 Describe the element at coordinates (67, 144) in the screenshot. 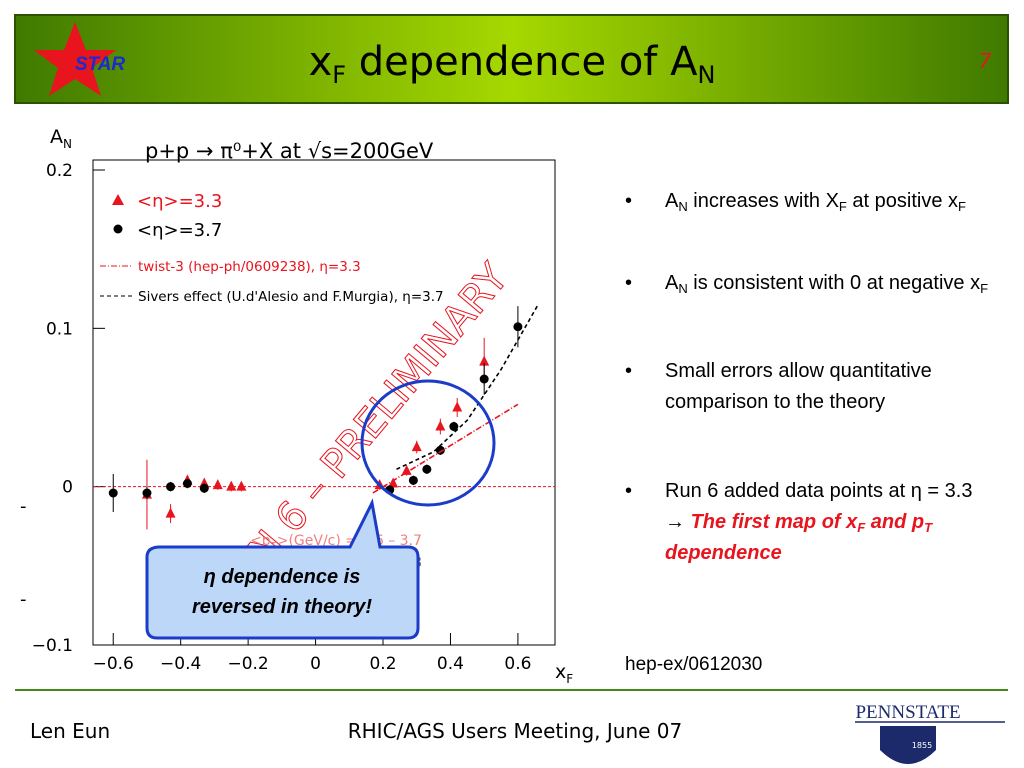

I see `label-sub: N` at that location.